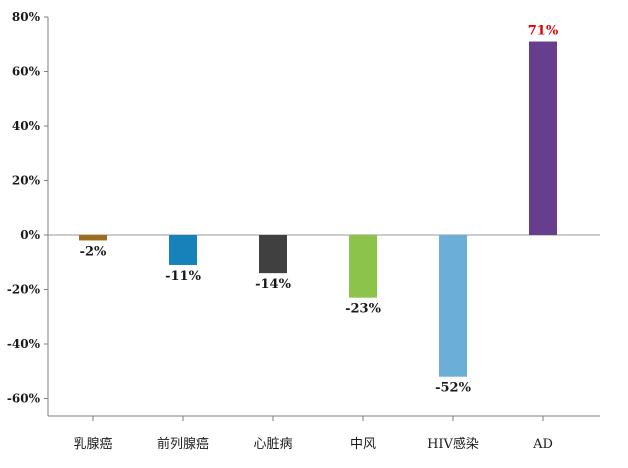  I want to click on x-tick-label: 乳腺癌, so click(92, 444).